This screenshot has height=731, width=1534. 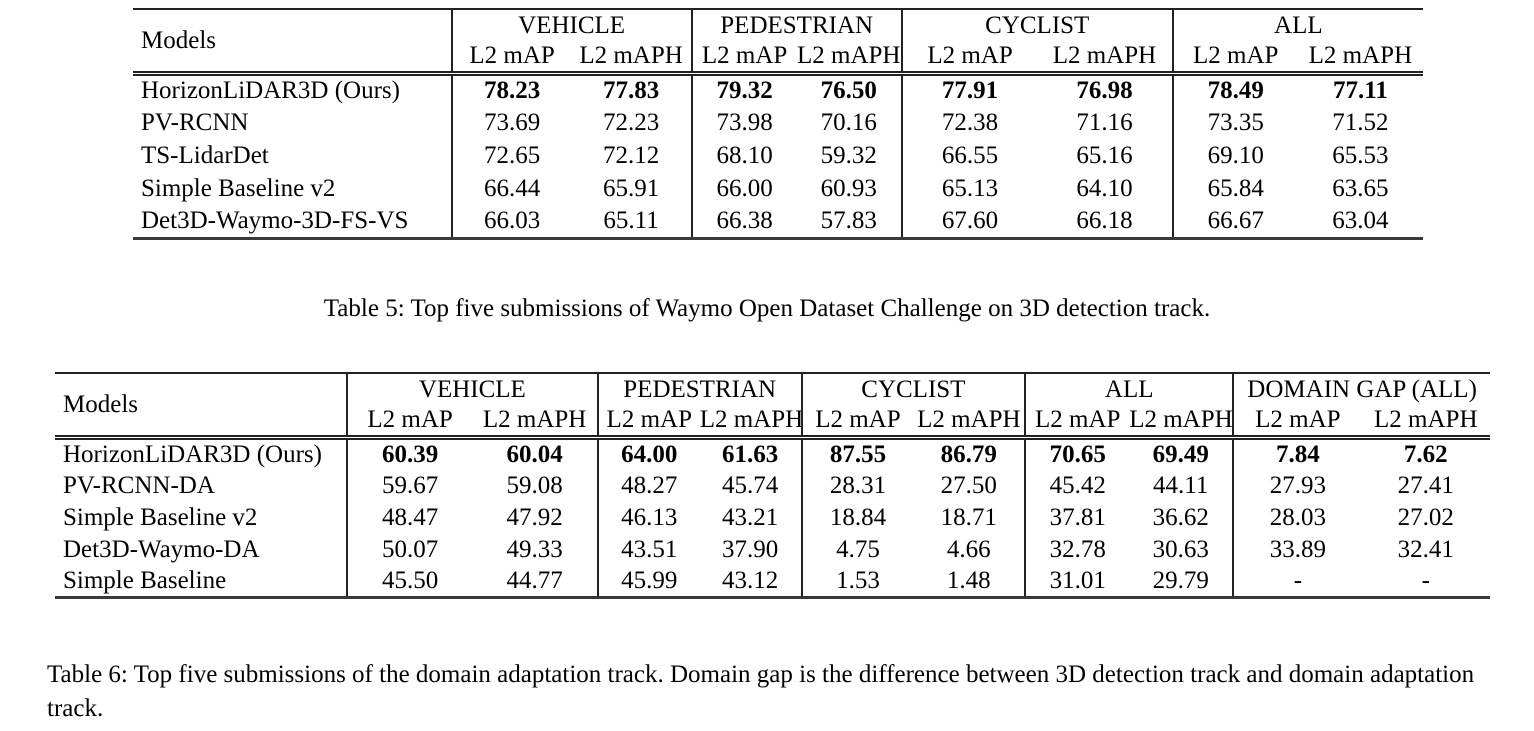 What do you see at coordinates (192, 454) in the screenshot?
I see `model-name-cell: HorizonLiDAR3D (Ours)` at bounding box center [192, 454].